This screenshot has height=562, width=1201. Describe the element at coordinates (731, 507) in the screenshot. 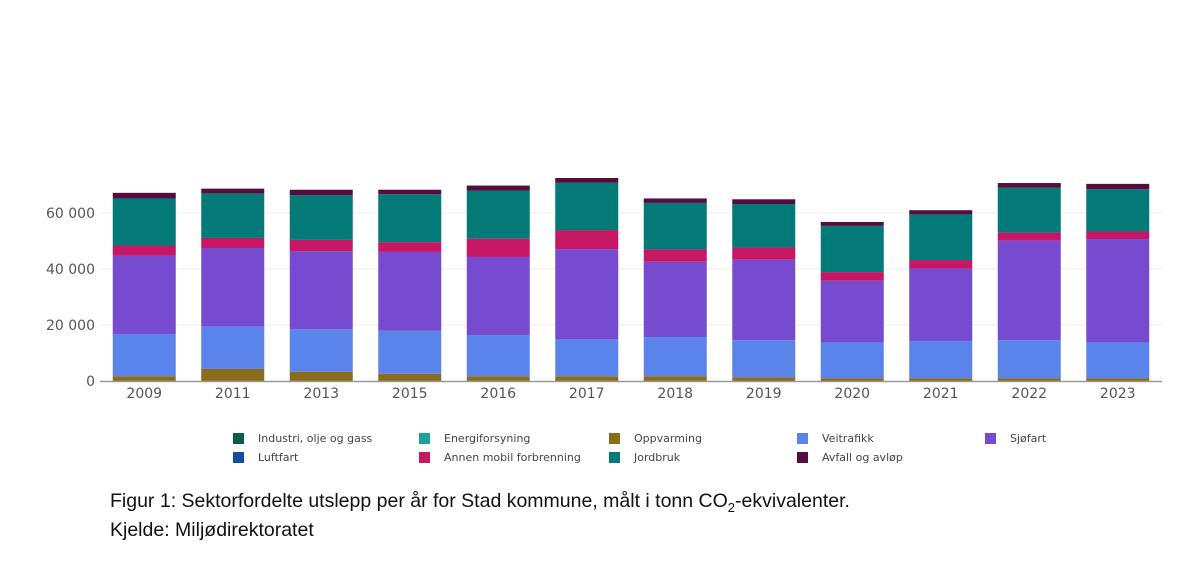

I see `caption-subscript: 2` at that location.